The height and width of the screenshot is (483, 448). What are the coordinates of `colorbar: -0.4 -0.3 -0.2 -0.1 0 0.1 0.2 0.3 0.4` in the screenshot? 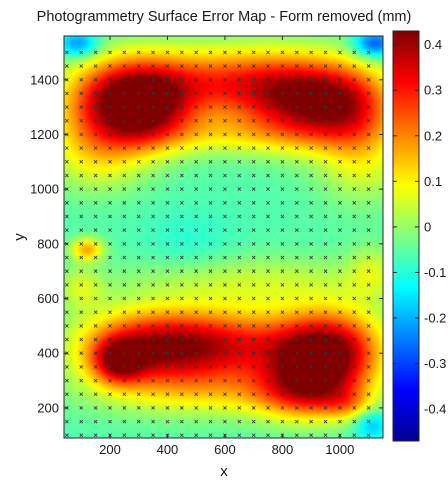 It's located at (419, 236).